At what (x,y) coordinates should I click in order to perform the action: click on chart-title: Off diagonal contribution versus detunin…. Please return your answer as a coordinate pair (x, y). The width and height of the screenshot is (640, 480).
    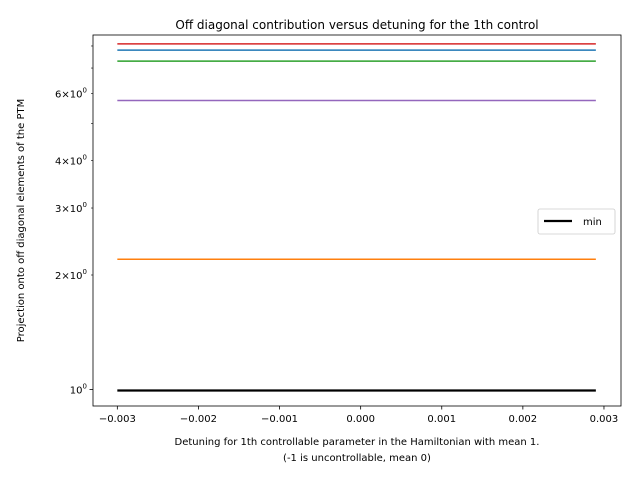
    Looking at the image, I should click on (356, 25).